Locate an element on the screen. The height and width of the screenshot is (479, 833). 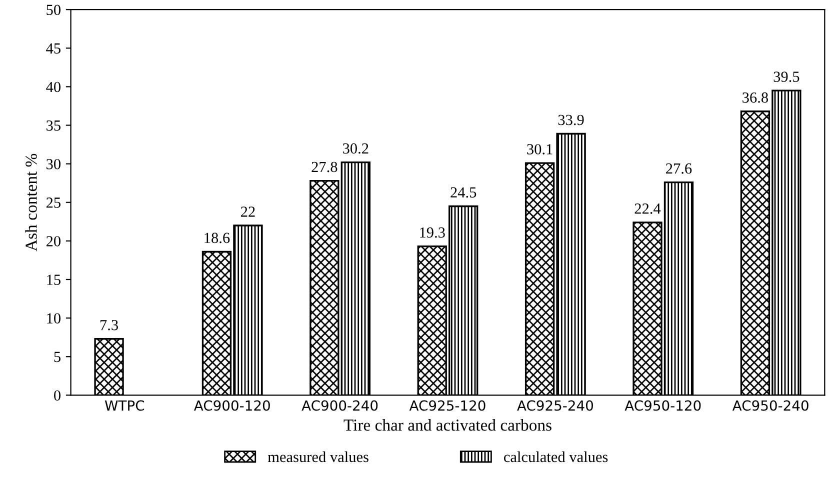
data-label: 7.3 is located at coordinates (109, 325).